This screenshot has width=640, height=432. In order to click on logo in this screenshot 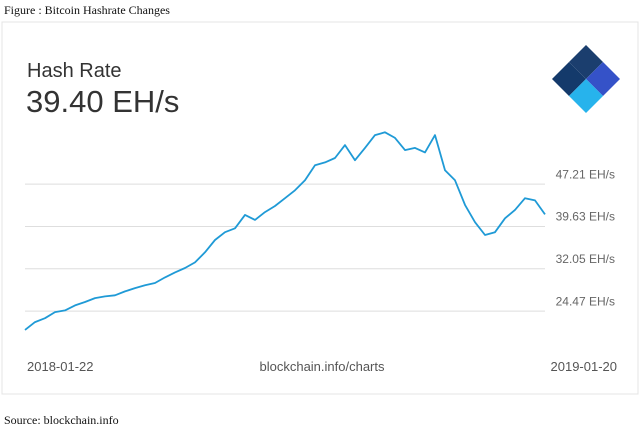, I will do `click(586, 79)`.